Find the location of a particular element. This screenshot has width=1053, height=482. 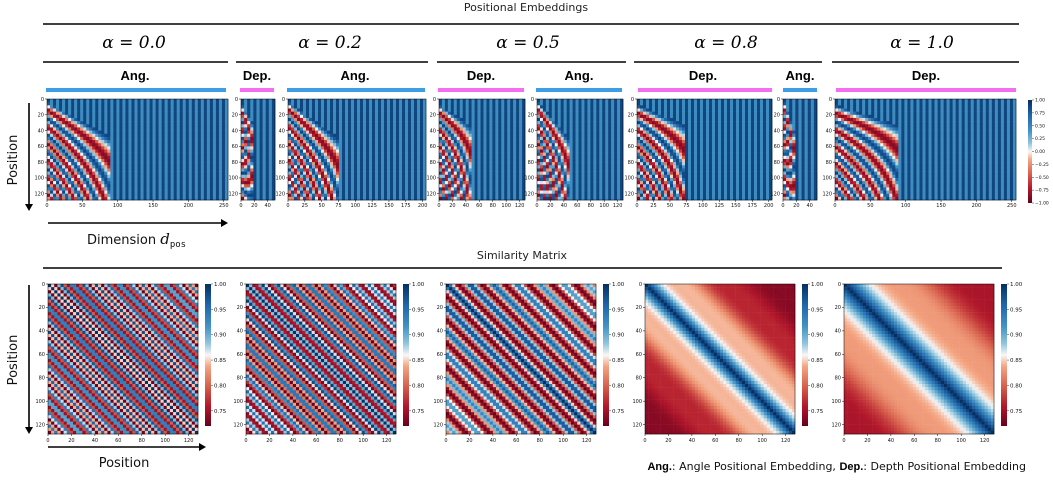

x-tick-label: 50 is located at coordinates (82, 206).